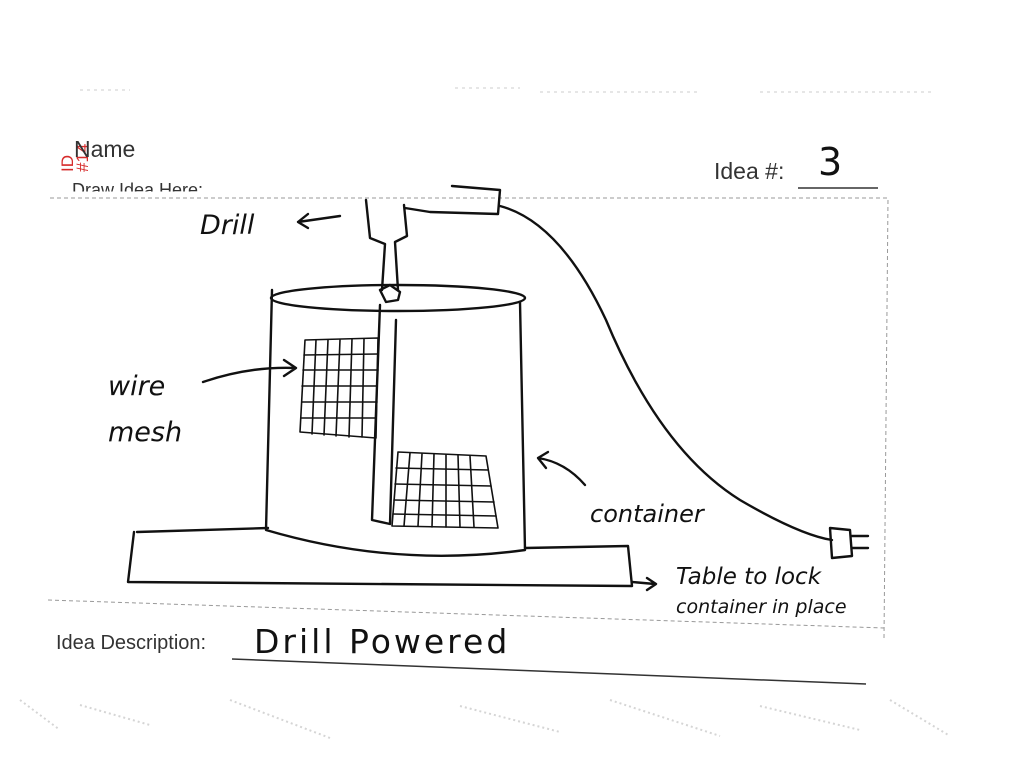 Image resolution: width=1020 pixels, height=764 pixels. I want to click on table-arrow, so click(644, 584).